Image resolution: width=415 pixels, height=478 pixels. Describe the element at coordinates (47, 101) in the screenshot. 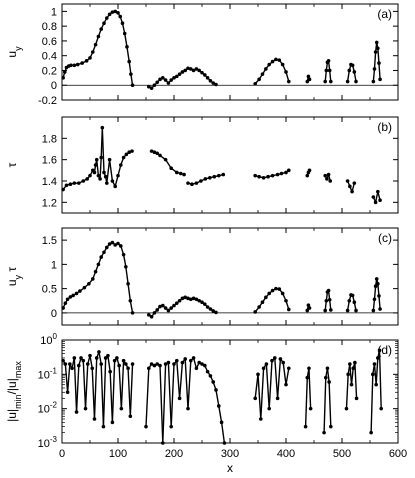

I see `y-tick-label: -0.2` at that location.